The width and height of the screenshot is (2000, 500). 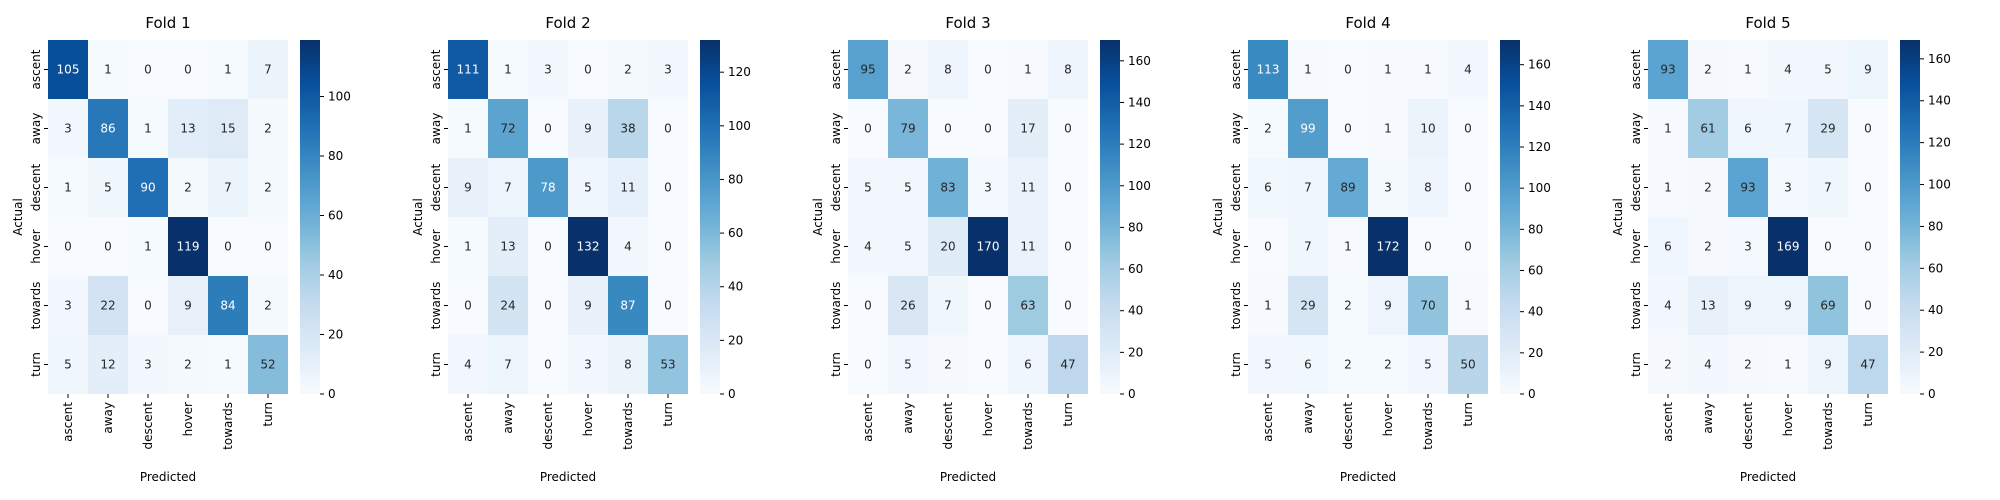 I want to click on cell-value-label: 79, so click(x=907, y=129).